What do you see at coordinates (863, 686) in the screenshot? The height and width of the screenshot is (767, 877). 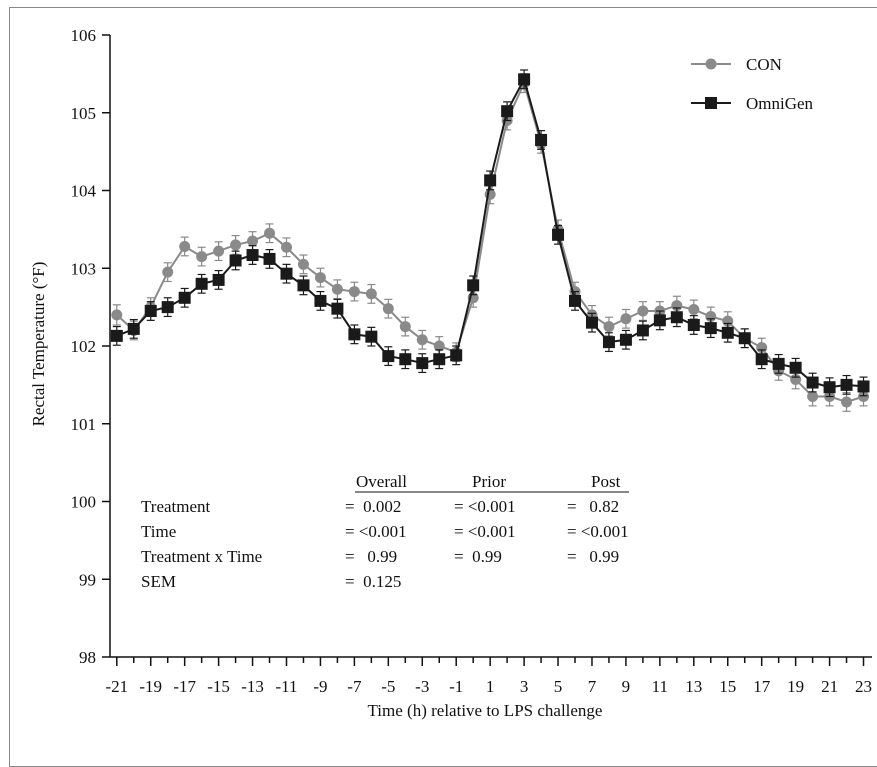 I see `x-tick-label: 23` at bounding box center [863, 686].